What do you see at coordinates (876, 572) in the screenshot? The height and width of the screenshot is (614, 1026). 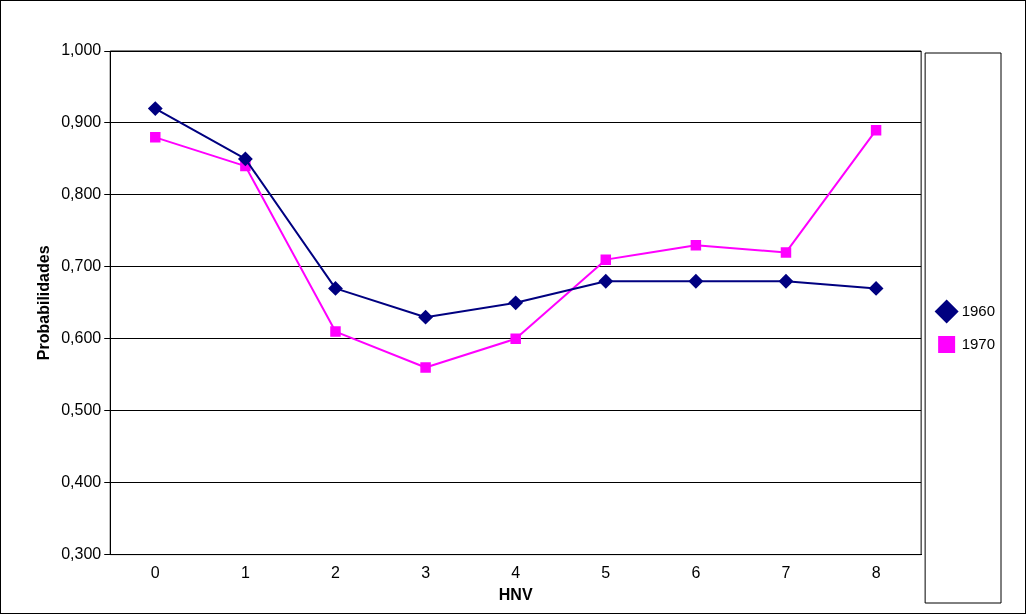 I see `x-tick-label: 8` at bounding box center [876, 572].